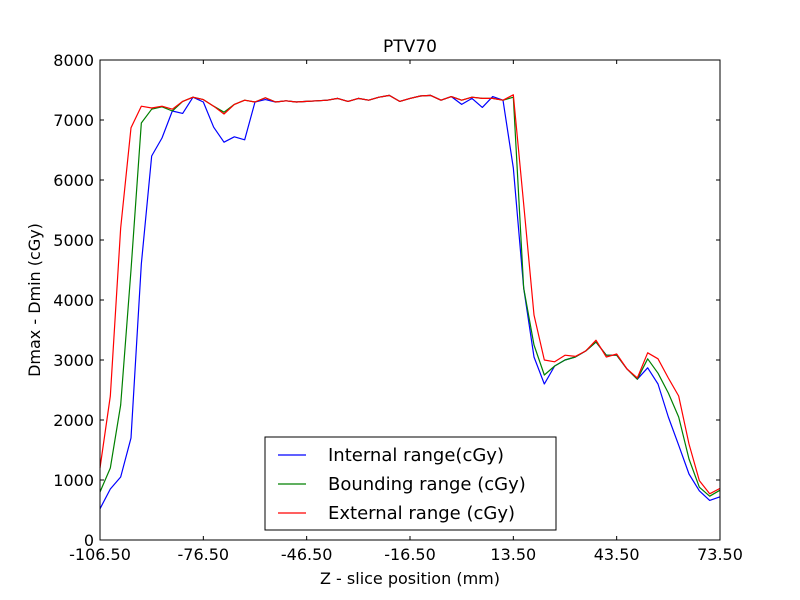 The height and width of the screenshot is (600, 800). Describe the element at coordinates (100, 554) in the screenshot. I see `x-tick-label: -106.50` at that location.